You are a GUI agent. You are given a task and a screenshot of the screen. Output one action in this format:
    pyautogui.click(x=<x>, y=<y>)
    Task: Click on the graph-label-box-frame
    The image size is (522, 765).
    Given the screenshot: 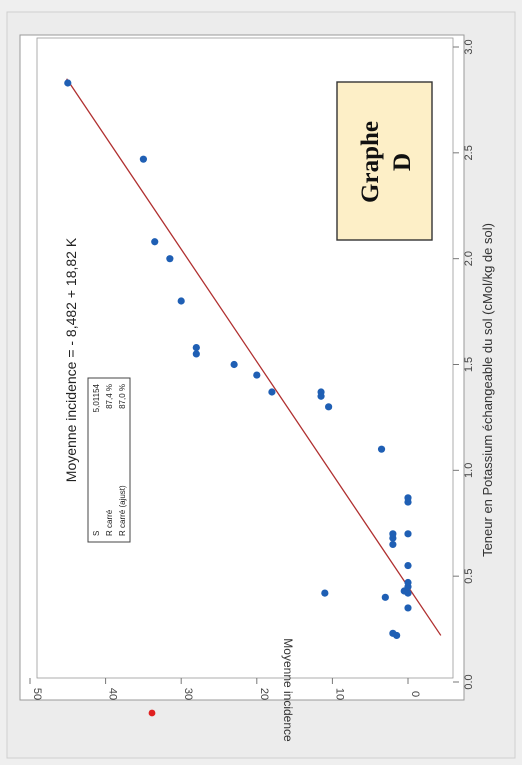 What is the action you would take?
    pyautogui.click(x=384, y=161)
    